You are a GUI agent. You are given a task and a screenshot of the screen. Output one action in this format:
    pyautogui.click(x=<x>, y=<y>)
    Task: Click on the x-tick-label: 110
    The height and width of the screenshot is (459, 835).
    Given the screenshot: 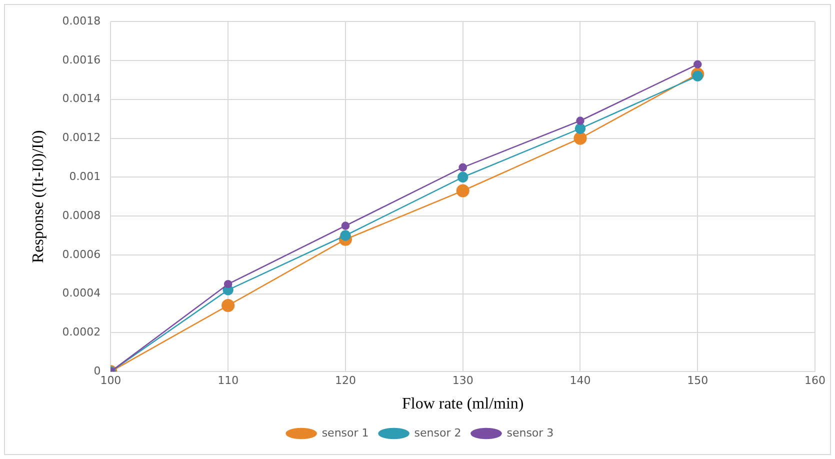 What is the action you would take?
    pyautogui.click(x=228, y=381)
    